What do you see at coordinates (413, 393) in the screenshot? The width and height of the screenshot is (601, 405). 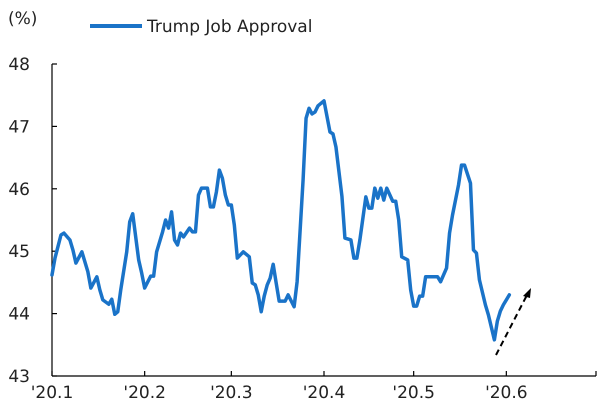 I see `x-tick-label: '20.5` at bounding box center [413, 393].